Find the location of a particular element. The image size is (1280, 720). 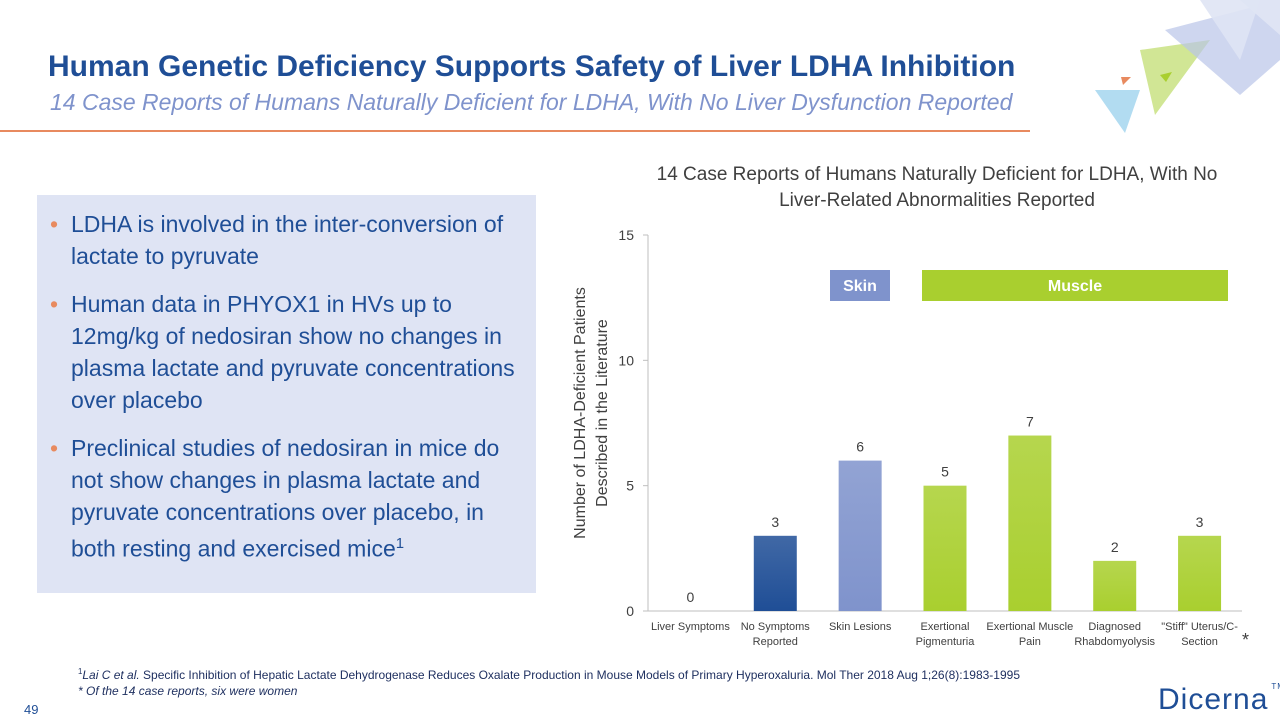

x-tick-label: Skin Lesions is located at coordinates (860, 627).